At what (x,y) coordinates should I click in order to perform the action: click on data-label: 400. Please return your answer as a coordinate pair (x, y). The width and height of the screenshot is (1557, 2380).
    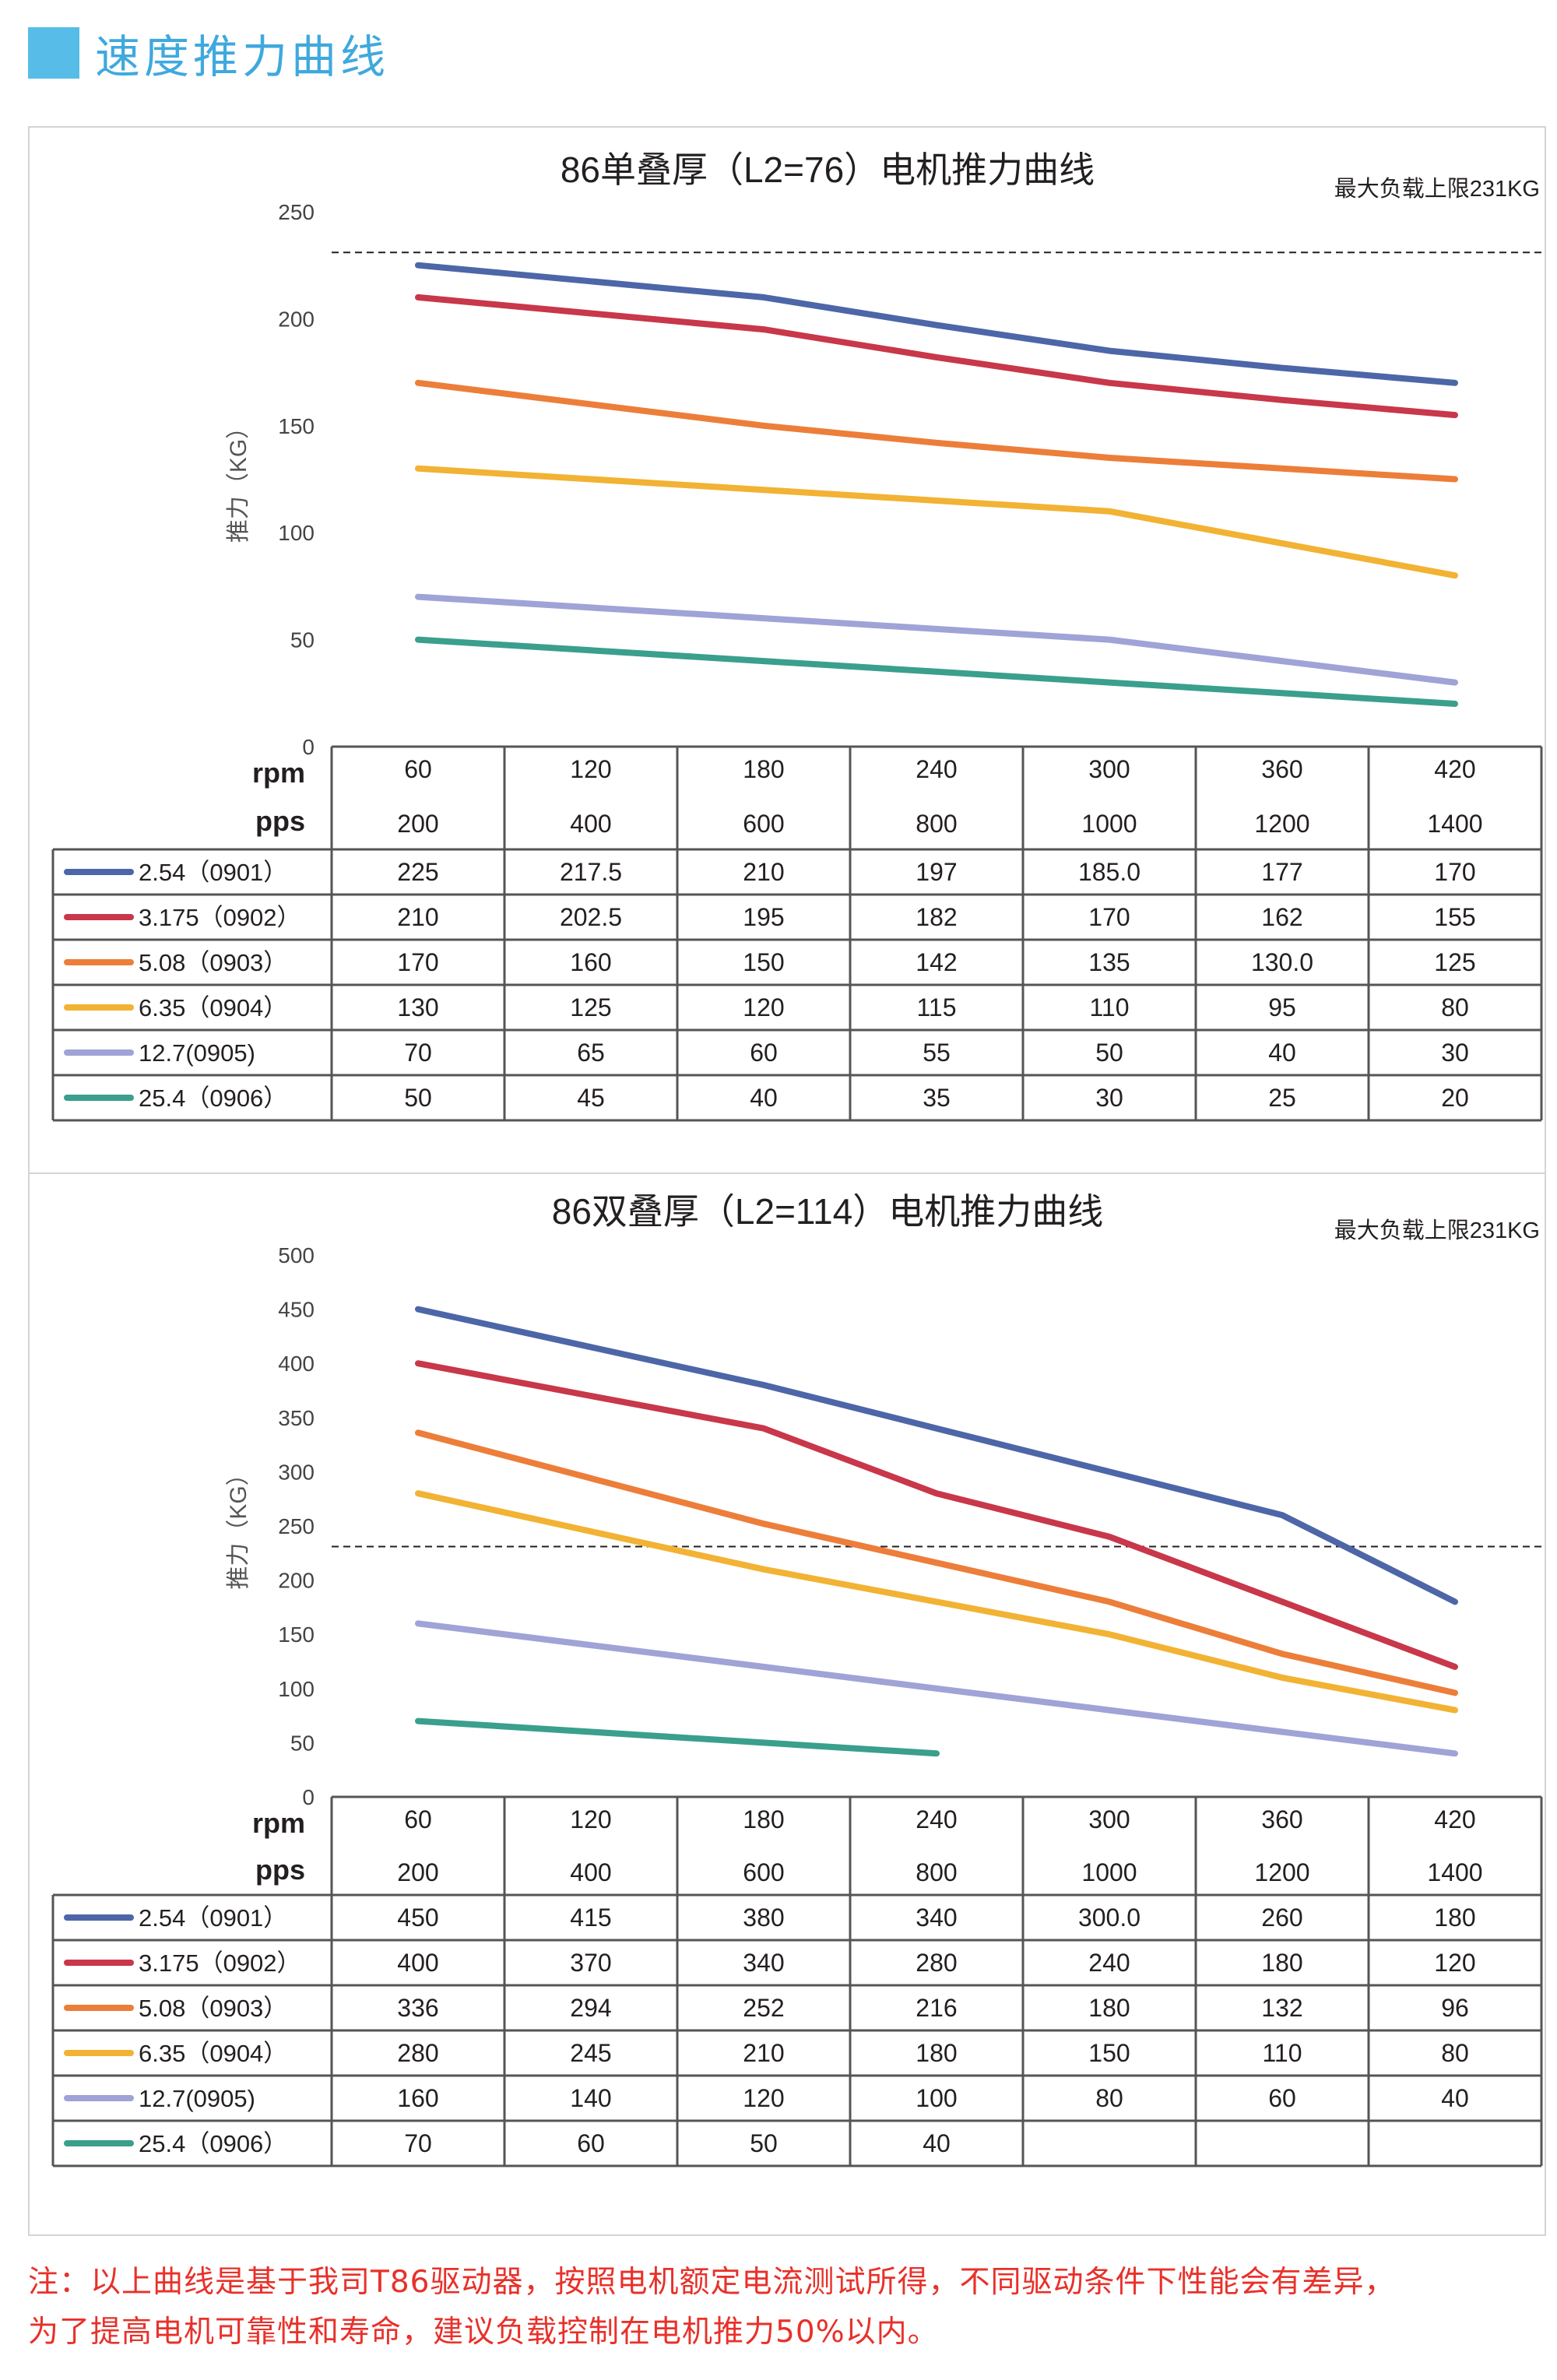
    Looking at the image, I should click on (417, 1963).